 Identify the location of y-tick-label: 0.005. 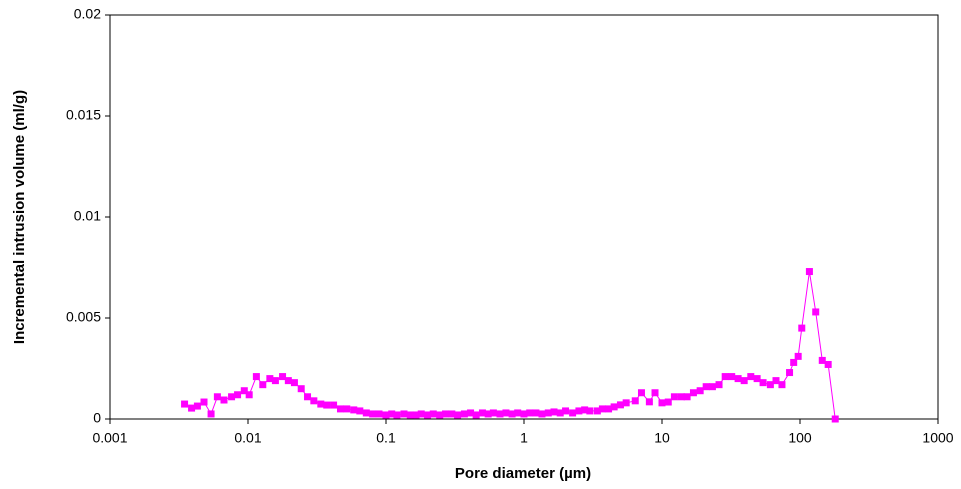
(83, 317).